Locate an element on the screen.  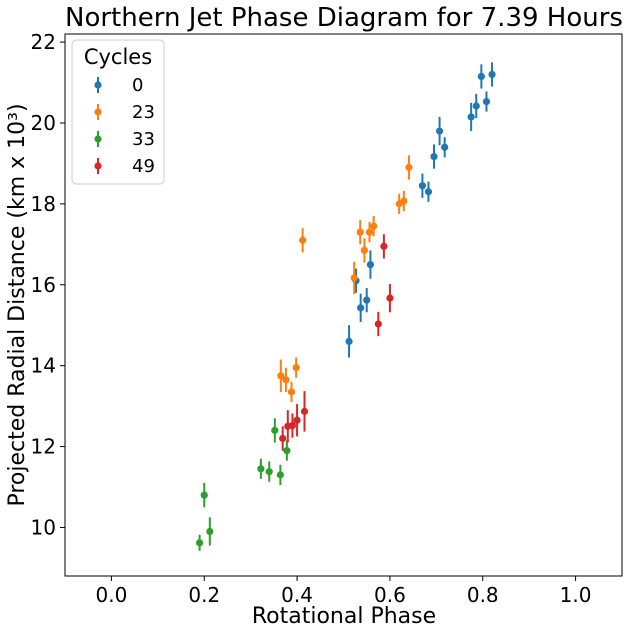
legend-label: 33 is located at coordinates (143, 139).